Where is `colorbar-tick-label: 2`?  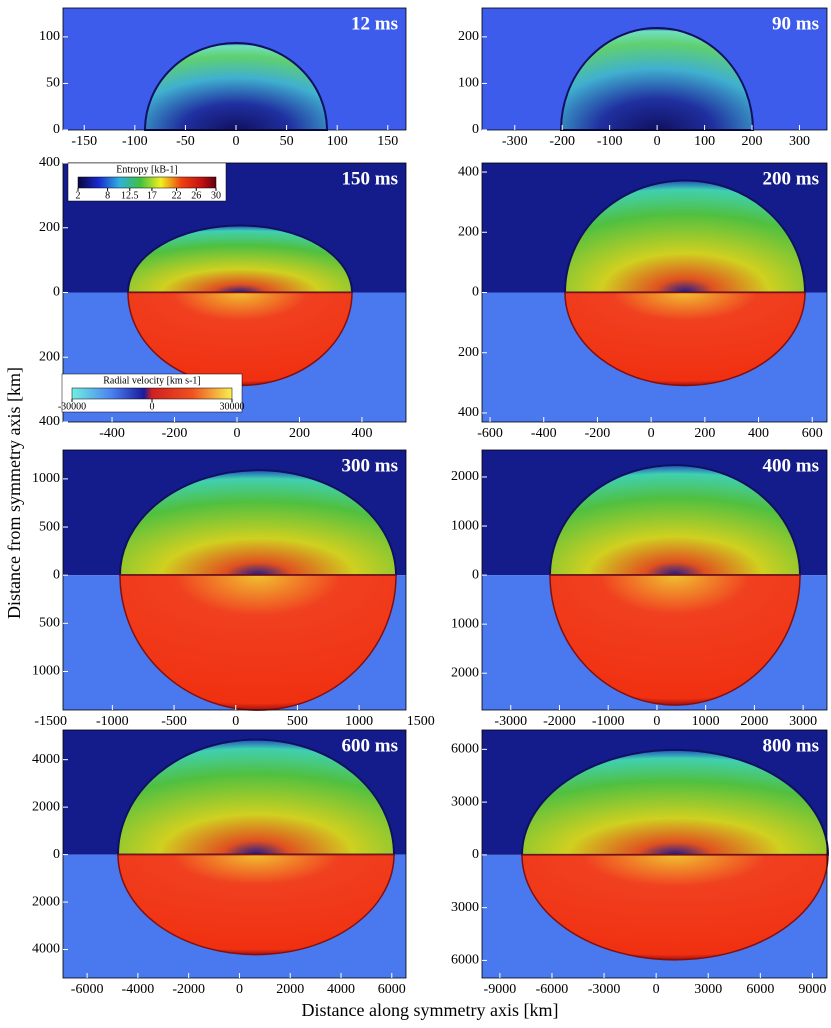
colorbar-tick-label: 2 is located at coordinates (78, 195).